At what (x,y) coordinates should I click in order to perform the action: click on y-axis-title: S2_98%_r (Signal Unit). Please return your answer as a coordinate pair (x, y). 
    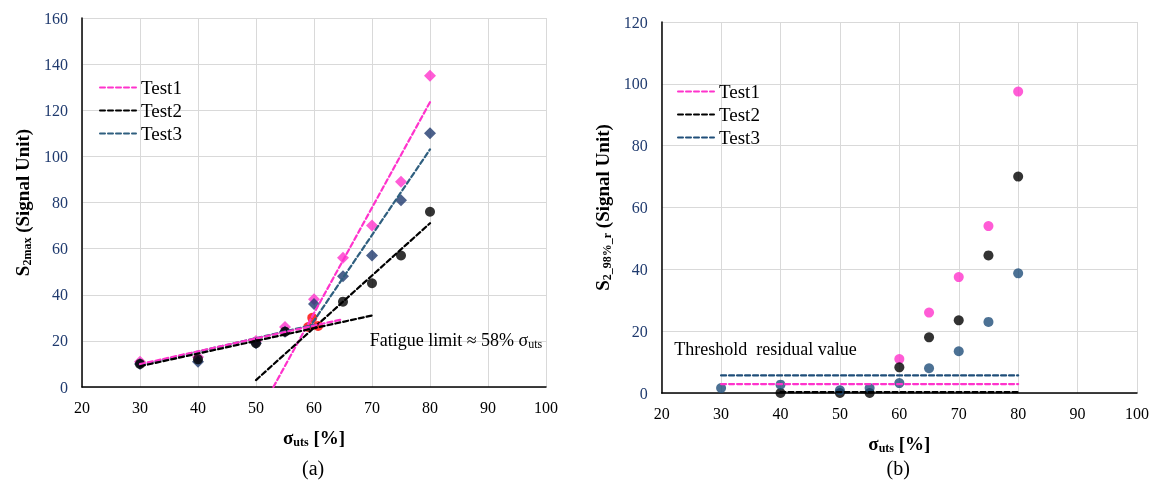
    Looking at the image, I should click on (603, 207).